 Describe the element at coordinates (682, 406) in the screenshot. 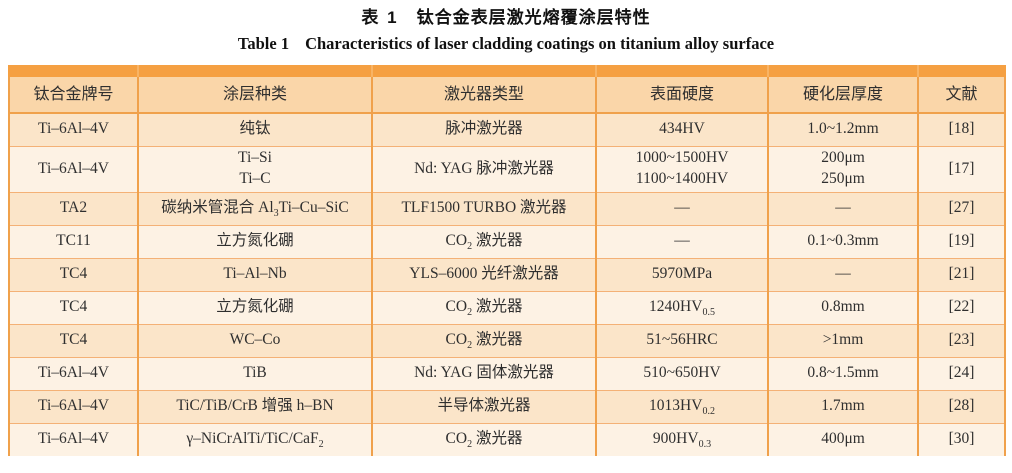

I see `cell-hardness: 1013HV0.2` at that location.